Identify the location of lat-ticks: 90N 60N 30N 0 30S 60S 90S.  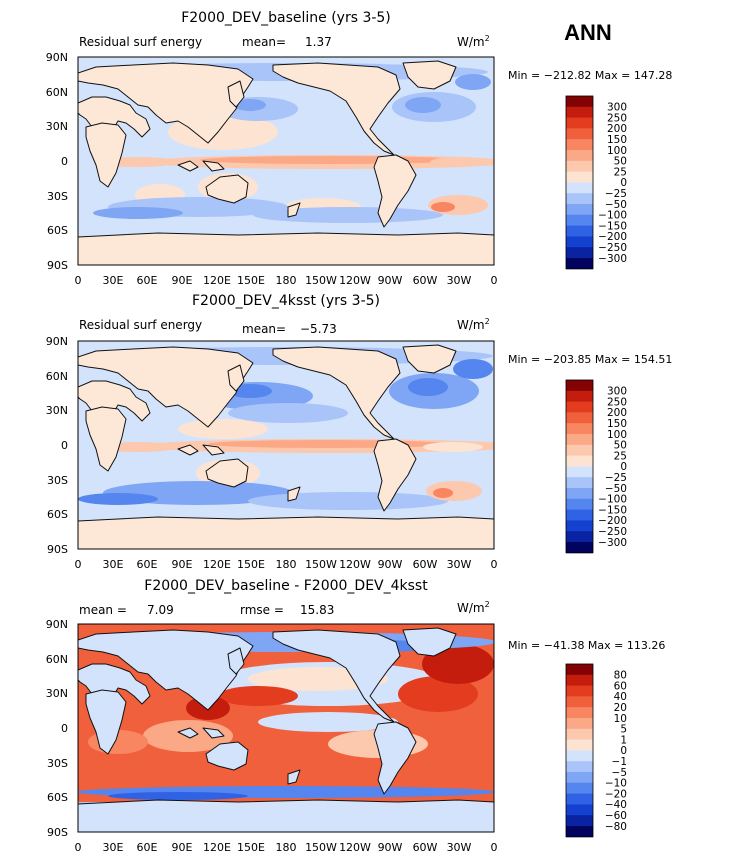
(57, 445).